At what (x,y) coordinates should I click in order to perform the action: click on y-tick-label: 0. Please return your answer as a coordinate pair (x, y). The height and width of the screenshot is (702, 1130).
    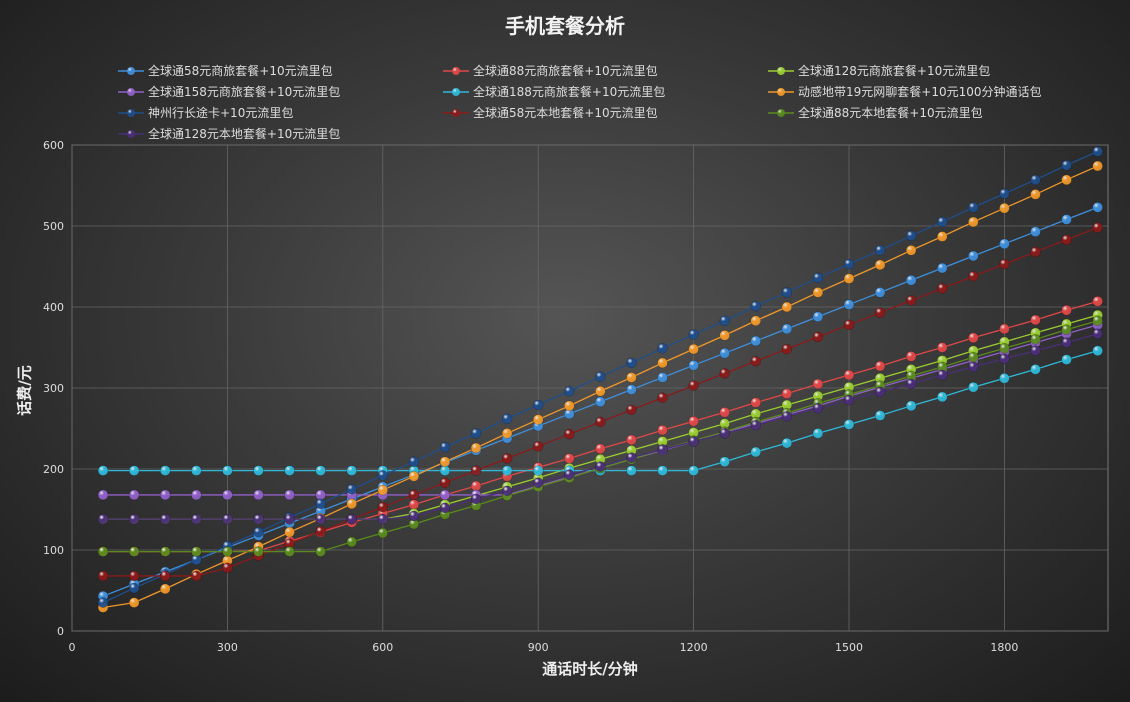
    Looking at the image, I should click on (60, 631).